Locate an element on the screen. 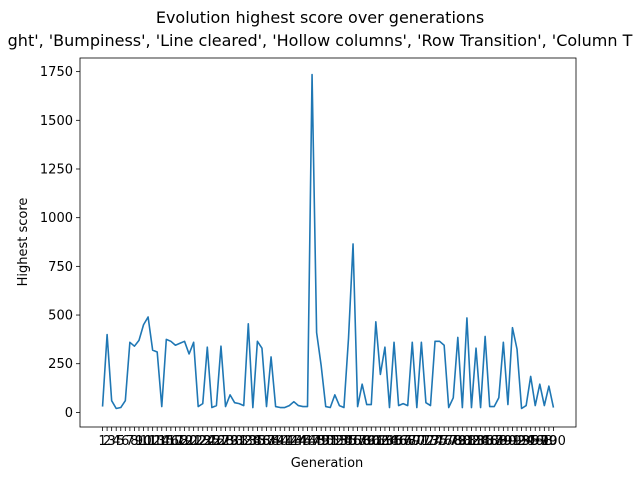 The width and height of the screenshot is (640, 480). x-tick-label: 61 is located at coordinates (376, 441).